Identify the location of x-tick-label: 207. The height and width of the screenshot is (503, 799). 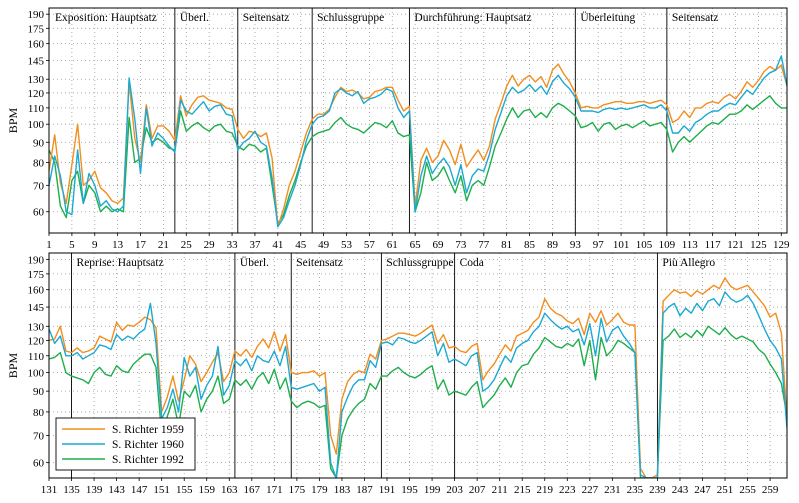
(477, 490).